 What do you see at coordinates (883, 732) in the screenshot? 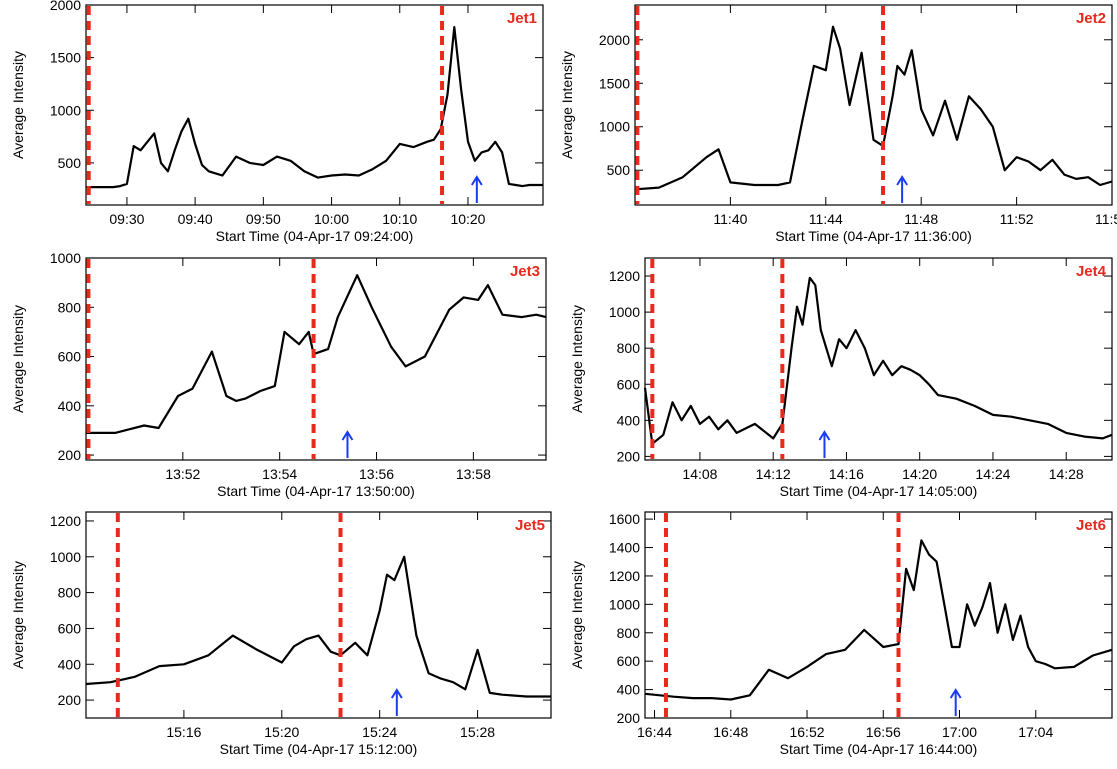
I see `x-tick-label: 16:56` at bounding box center [883, 732].